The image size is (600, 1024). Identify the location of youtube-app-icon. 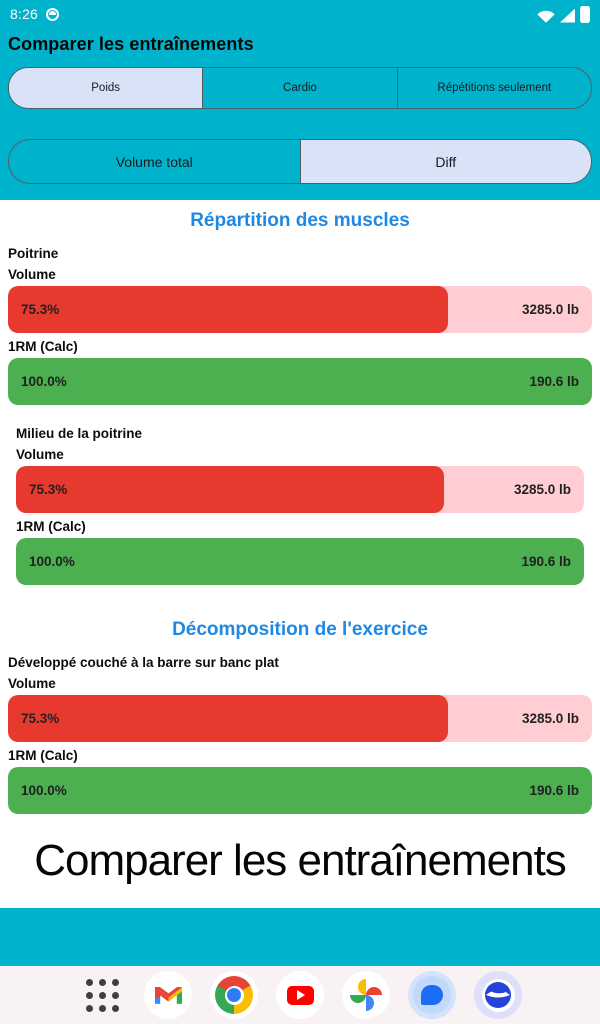
(300, 995).